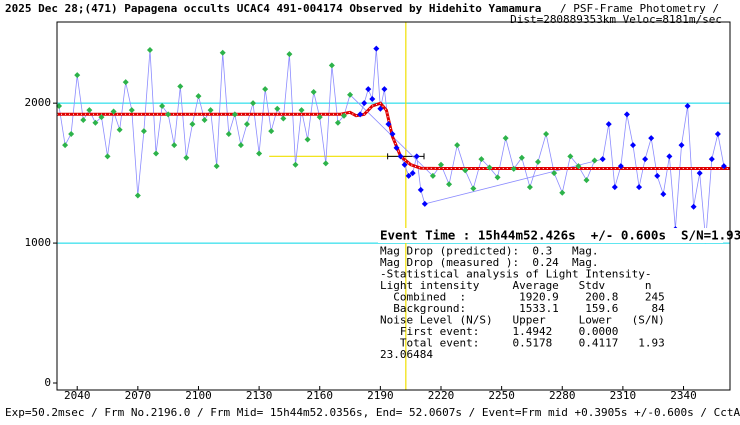 This screenshot has height=425, width=740. Describe the element at coordinates (489, 262) in the screenshot. I see `stats-line: Mag Drop (measured ): 0.24 Mag.` at that location.